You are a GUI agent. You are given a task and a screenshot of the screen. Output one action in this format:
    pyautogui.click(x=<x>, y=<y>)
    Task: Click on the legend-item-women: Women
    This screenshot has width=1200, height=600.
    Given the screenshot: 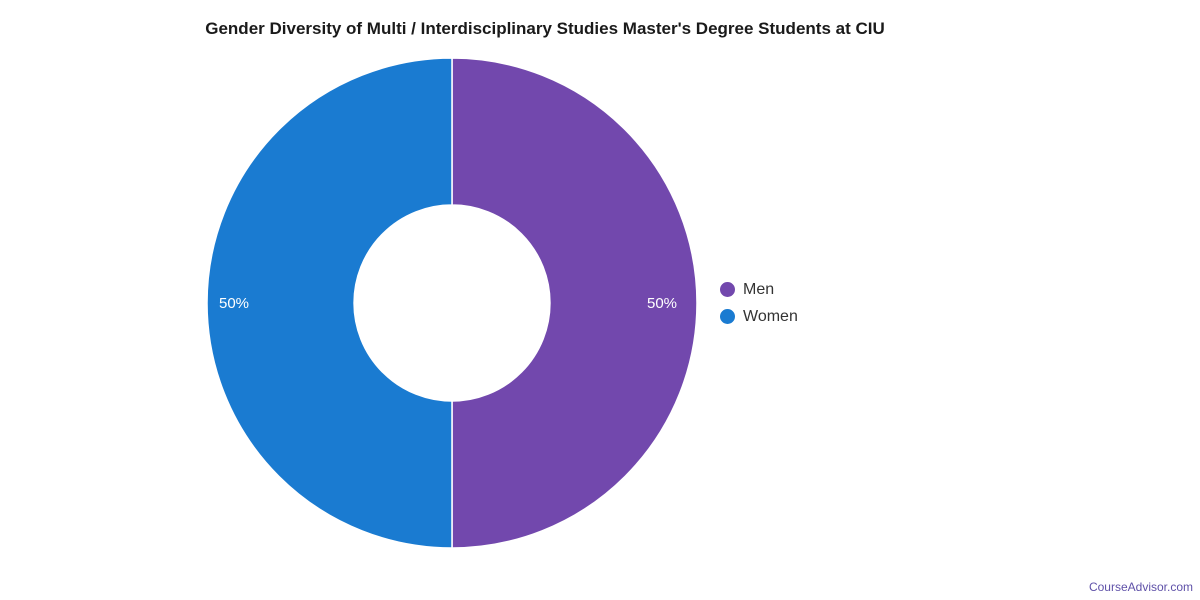 What is the action you would take?
    pyautogui.click(x=759, y=316)
    